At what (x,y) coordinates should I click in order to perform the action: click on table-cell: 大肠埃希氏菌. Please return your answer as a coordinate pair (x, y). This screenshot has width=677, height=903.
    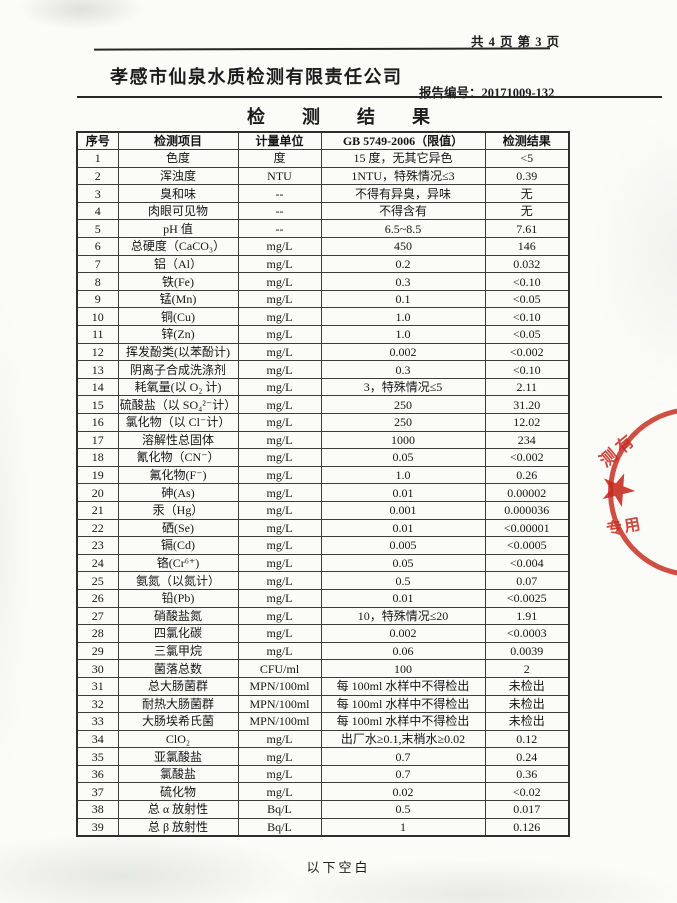
    Looking at the image, I should click on (178, 721).